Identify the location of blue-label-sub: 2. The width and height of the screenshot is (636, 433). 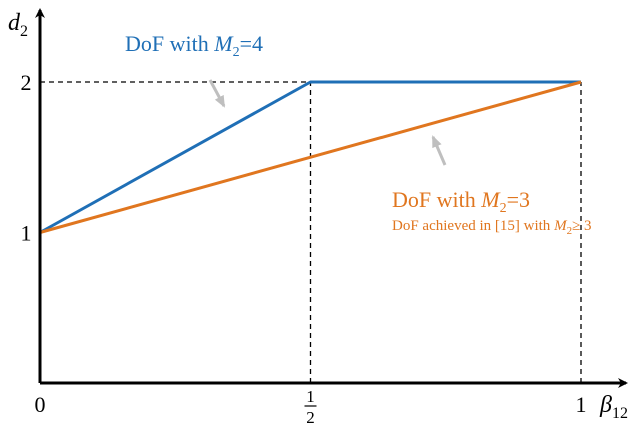
(236, 52).